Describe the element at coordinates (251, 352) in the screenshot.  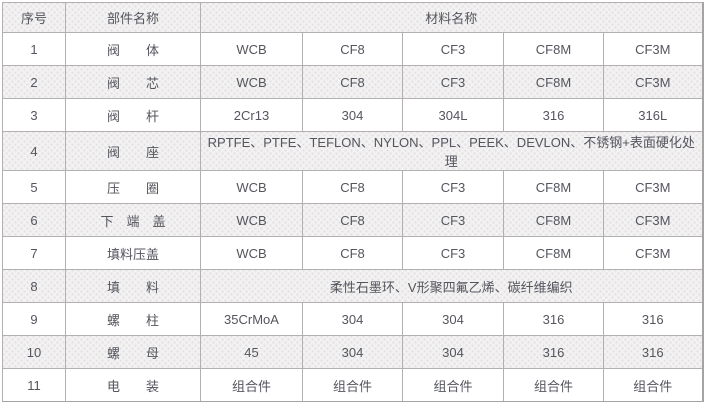
I see `material-cell: 45` at that location.